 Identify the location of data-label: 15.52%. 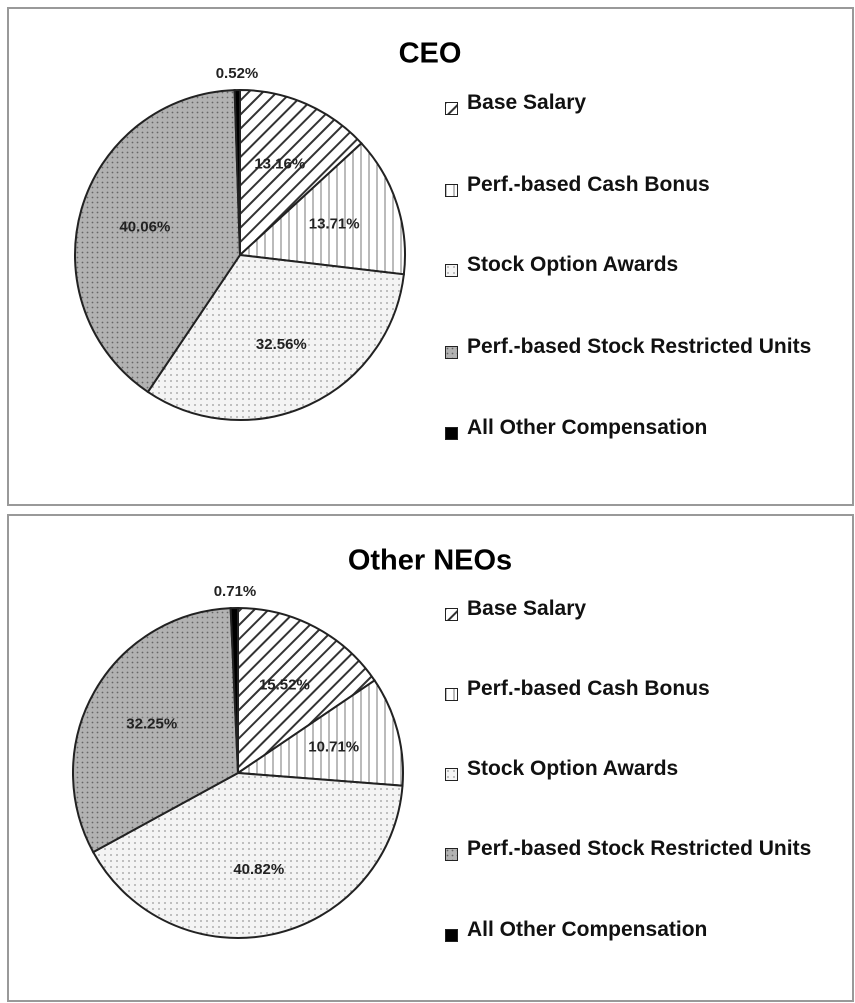
(284, 685).